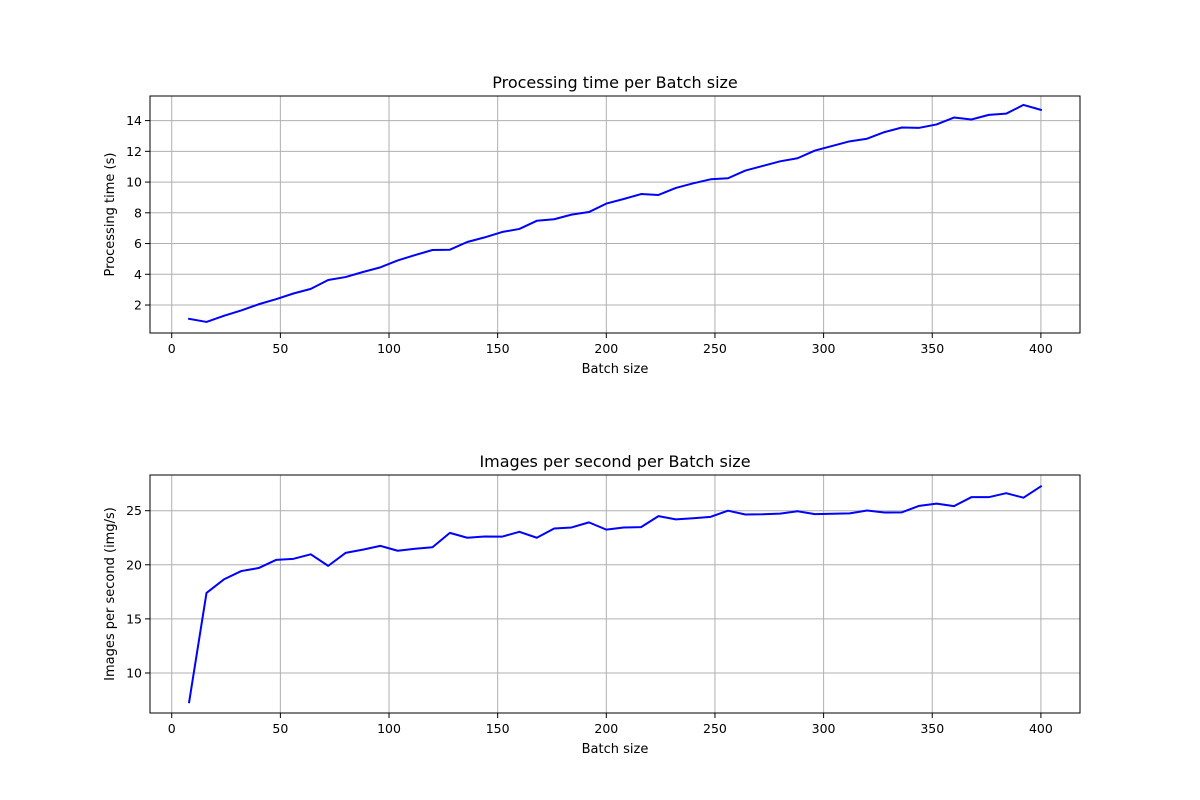 This screenshot has height=800, width=1200. What do you see at coordinates (138, 274) in the screenshot?
I see `y-tick-label: 4` at bounding box center [138, 274].